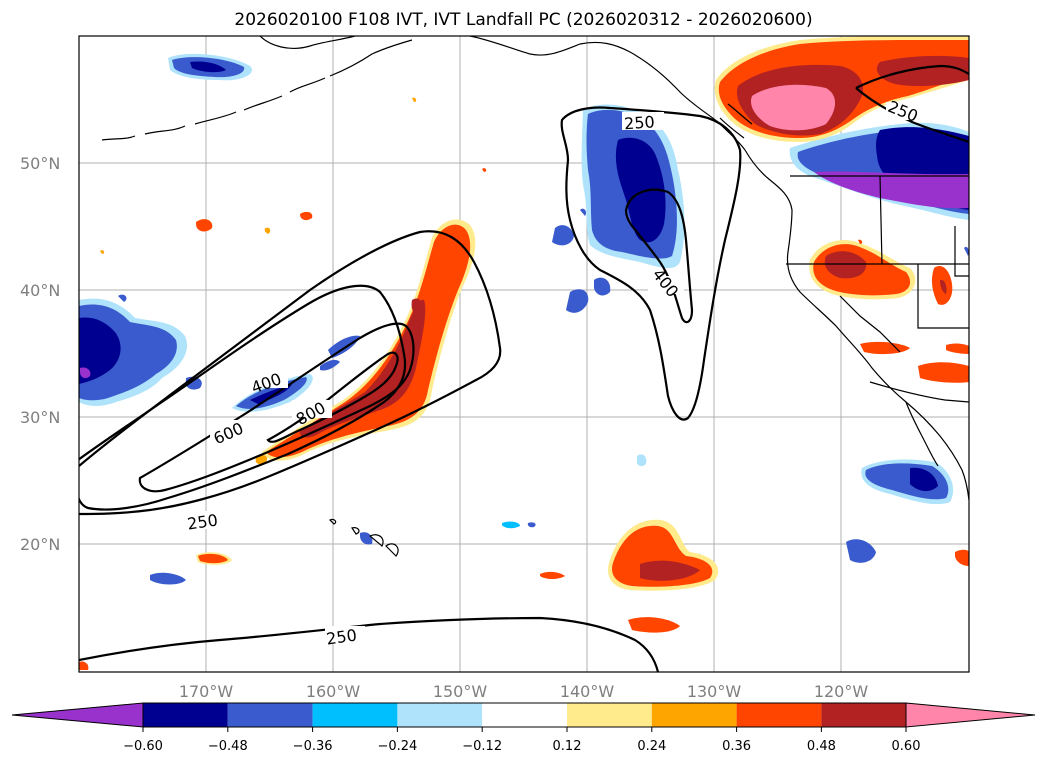 The width and height of the screenshot is (1047, 765). What do you see at coordinates (40, 163) in the screenshot?
I see `lat-label: 50°N` at bounding box center [40, 163].